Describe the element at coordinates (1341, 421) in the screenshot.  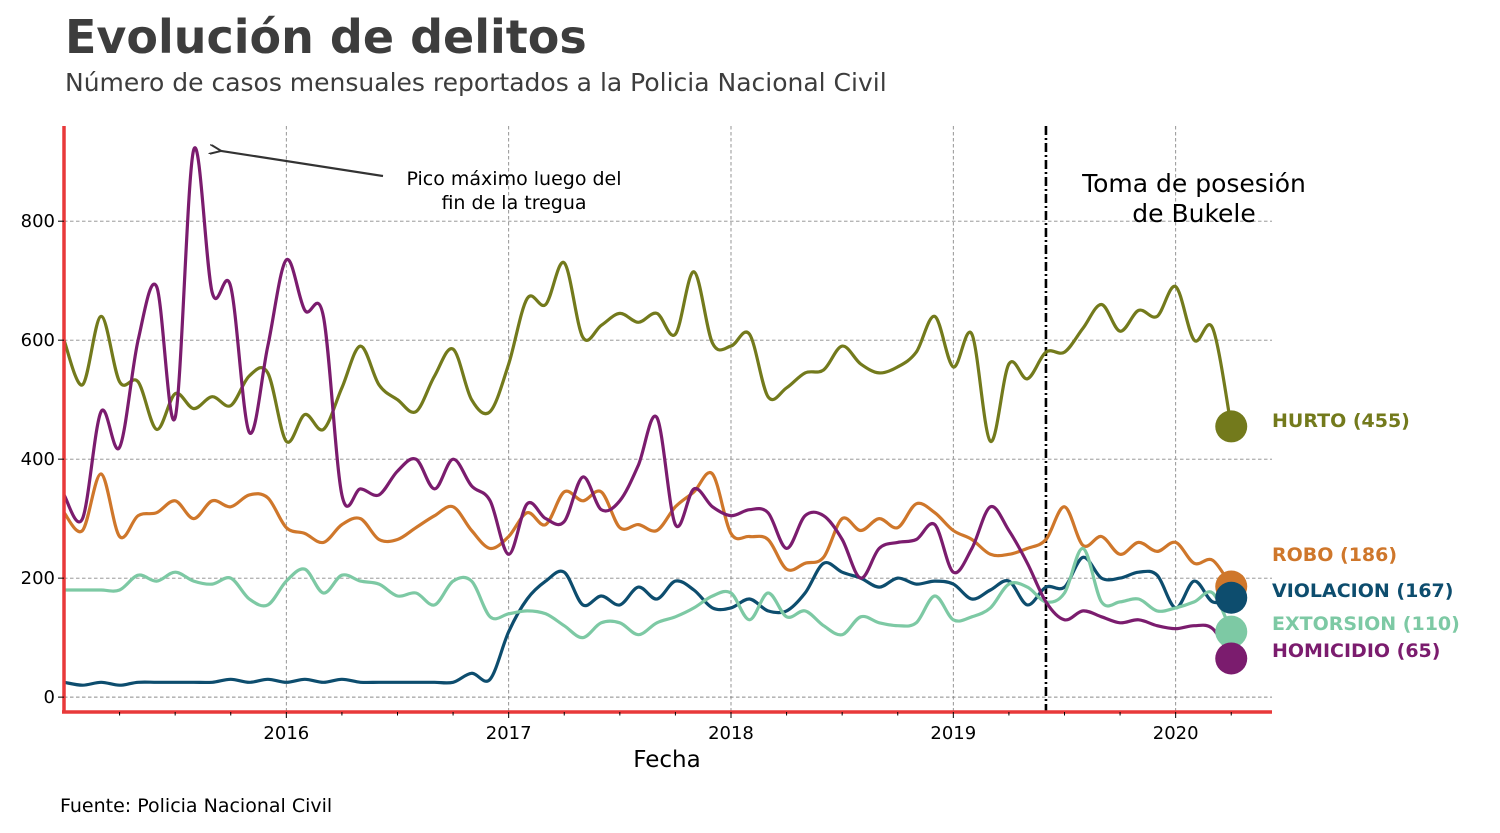
I see `end-label-hurto: HURTO (455)` at that location.